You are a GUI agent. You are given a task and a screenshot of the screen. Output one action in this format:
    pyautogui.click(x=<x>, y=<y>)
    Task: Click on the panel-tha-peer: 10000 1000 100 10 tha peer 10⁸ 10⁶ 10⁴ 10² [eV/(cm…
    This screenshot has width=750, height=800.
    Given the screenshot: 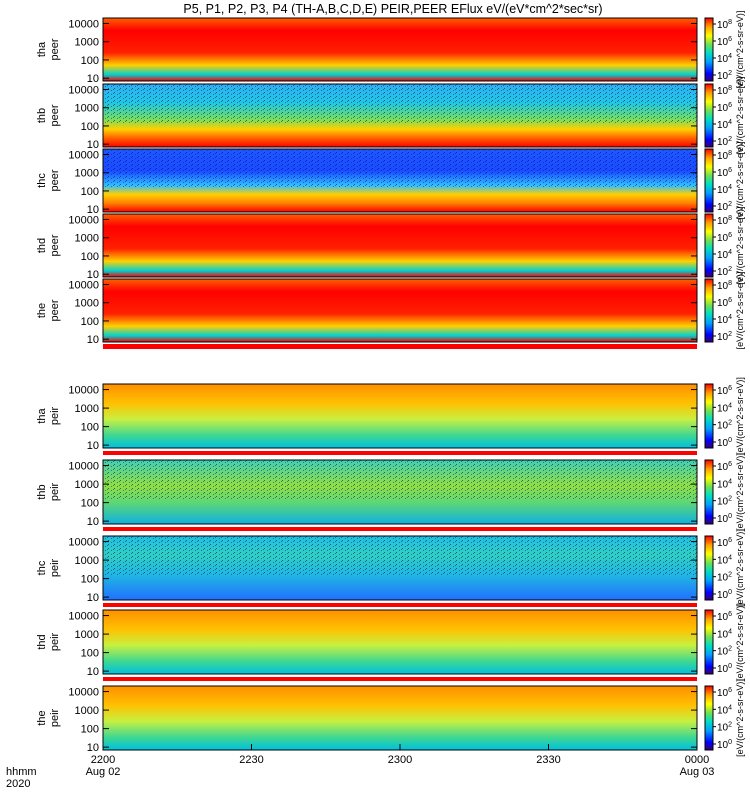 What is the action you would take?
    pyautogui.click(x=390, y=50)
    